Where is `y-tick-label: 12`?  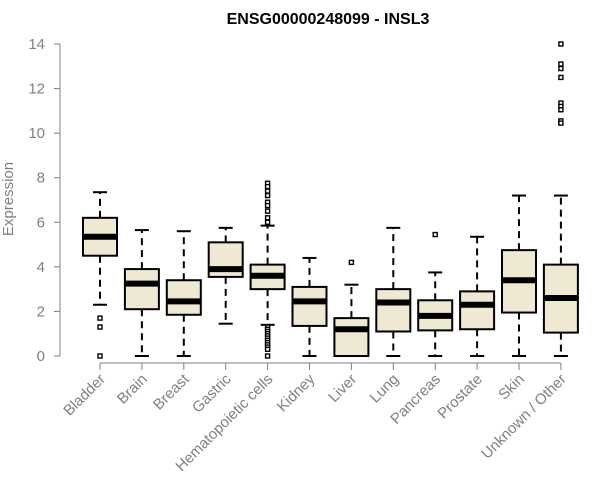 y-tick-label: 12 is located at coordinates (36, 89).